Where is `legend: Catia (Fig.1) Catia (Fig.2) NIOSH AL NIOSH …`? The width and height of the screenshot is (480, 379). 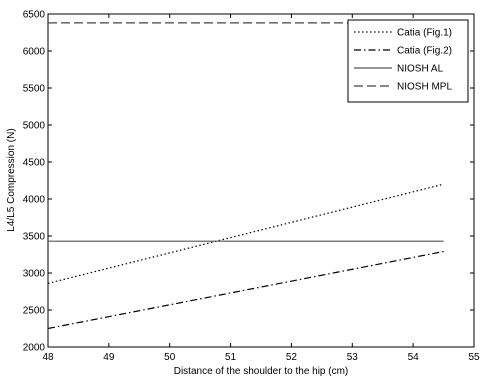
legend: Catia (Fig.1) Catia (Fig.2) NIOSH AL NIOSH … is located at coordinates (408, 61).